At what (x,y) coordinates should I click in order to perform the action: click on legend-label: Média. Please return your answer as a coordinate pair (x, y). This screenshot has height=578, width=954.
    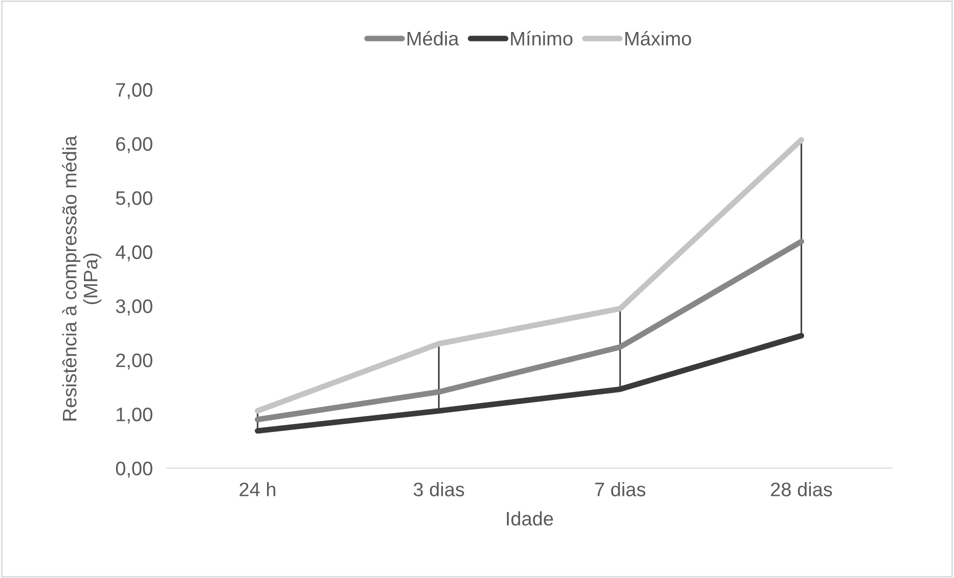
    Looking at the image, I should click on (433, 38).